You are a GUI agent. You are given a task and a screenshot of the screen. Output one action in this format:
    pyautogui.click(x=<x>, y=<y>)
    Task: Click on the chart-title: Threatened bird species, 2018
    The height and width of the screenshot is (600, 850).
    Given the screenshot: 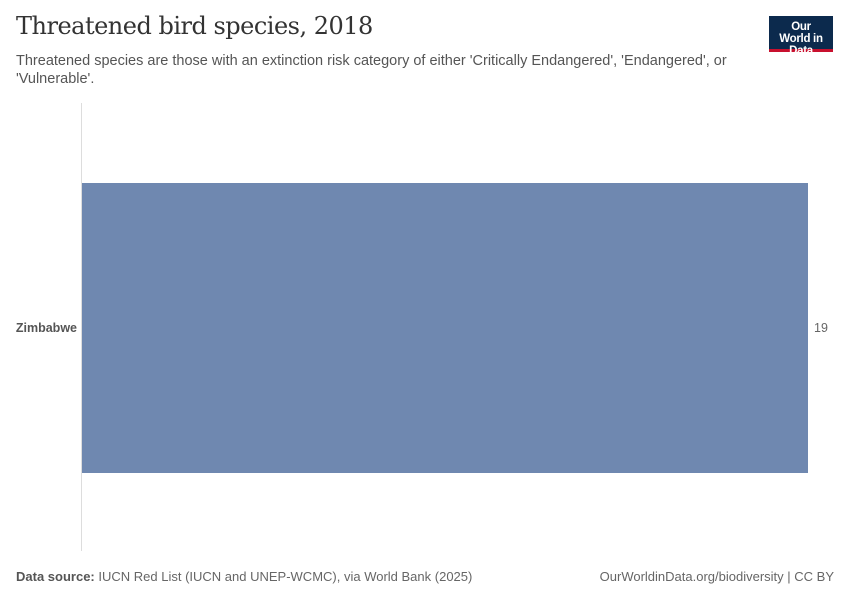 What is the action you would take?
    pyautogui.click(x=194, y=26)
    